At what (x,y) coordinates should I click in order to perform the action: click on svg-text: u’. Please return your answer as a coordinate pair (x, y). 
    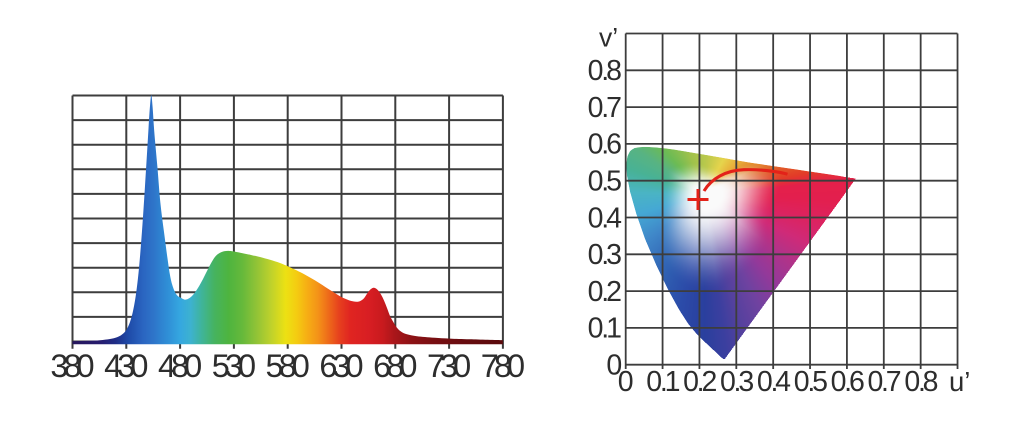
    Looking at the image, I should click on (959, 381).